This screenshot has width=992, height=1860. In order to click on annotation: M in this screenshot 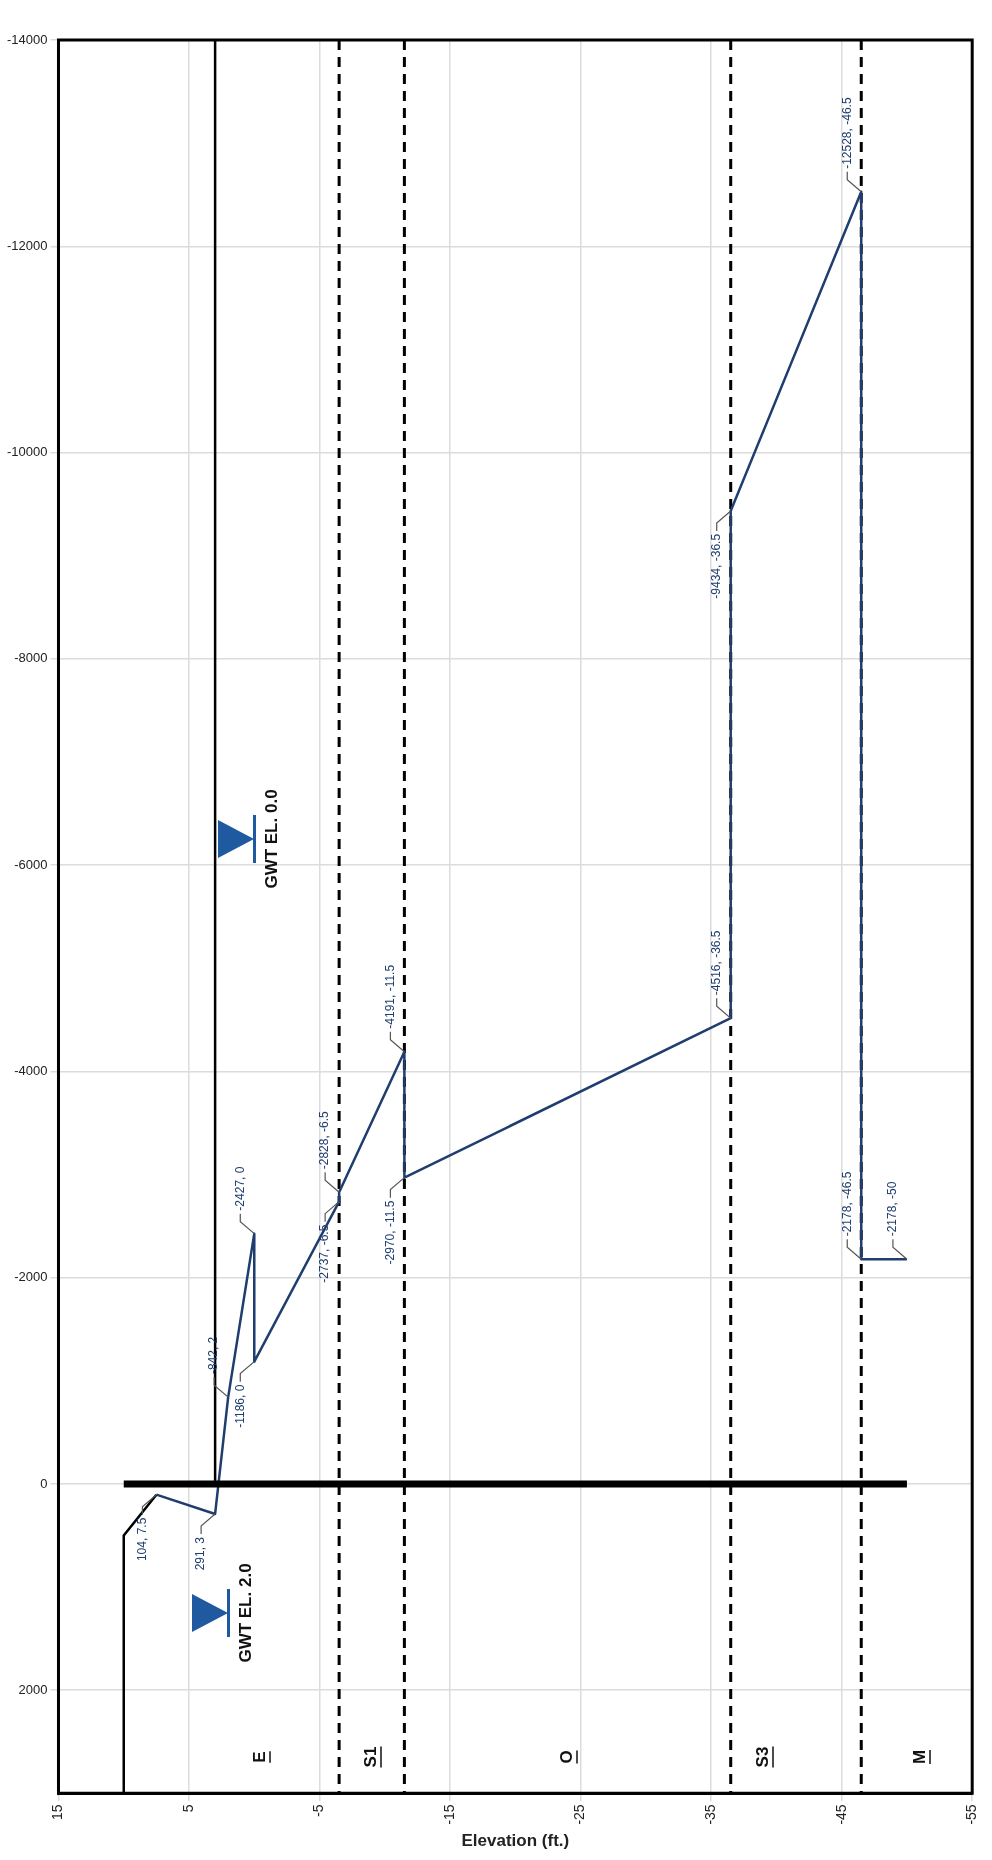, I will do `click(919, 1757)`.